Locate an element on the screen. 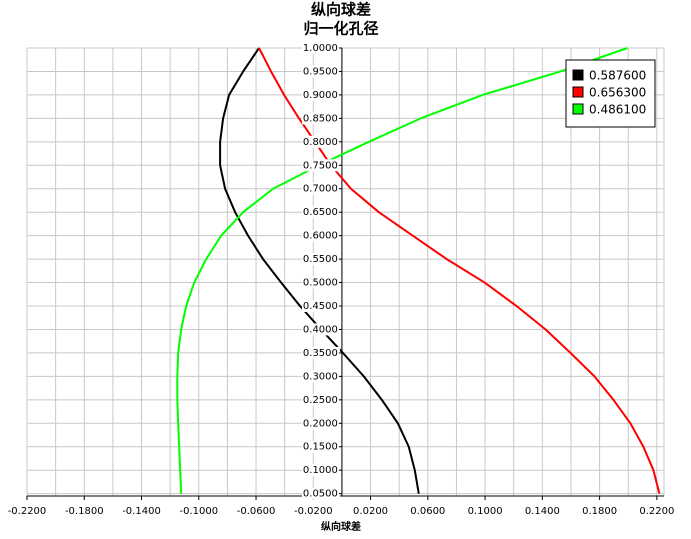  y-tick-label: 0.6000 is located at coordinates (320, 236).